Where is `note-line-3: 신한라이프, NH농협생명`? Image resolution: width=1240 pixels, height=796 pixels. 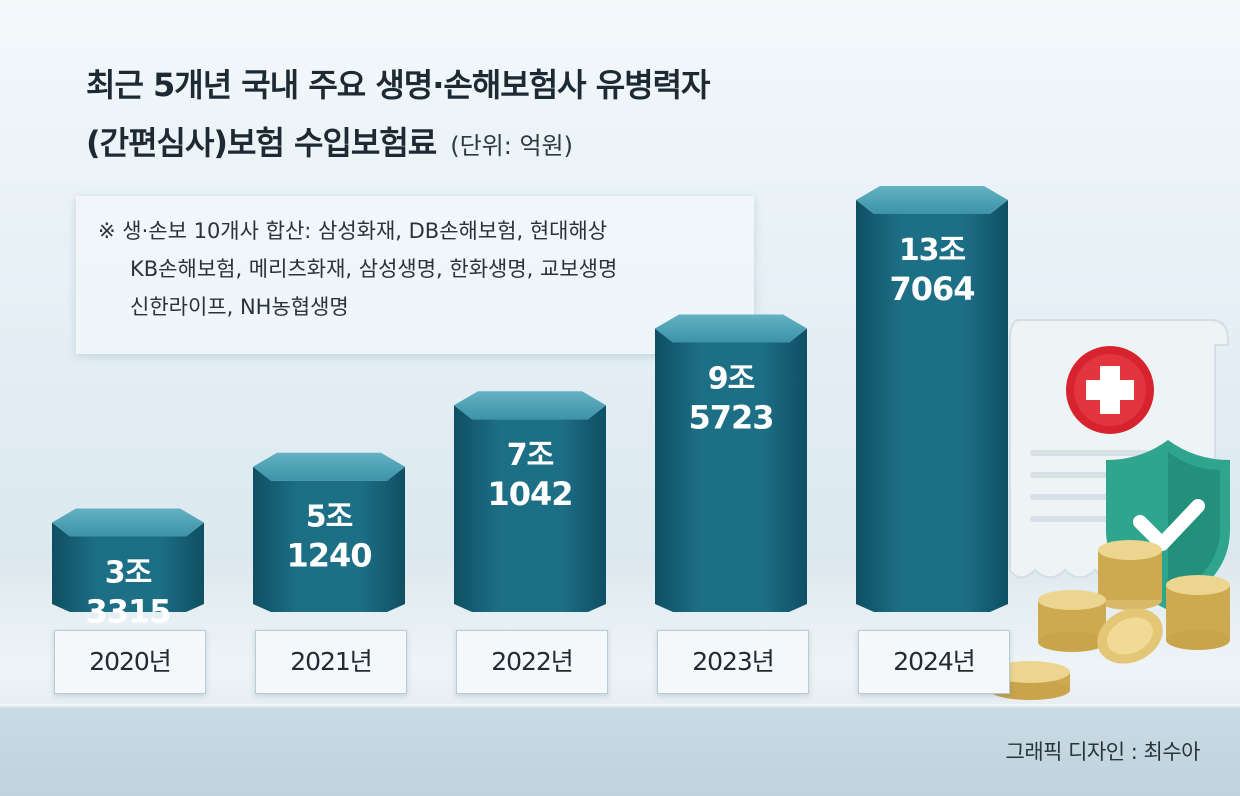 note-line-3: 신한라이프, NH농협생명 is located at coordinates (239, 307).